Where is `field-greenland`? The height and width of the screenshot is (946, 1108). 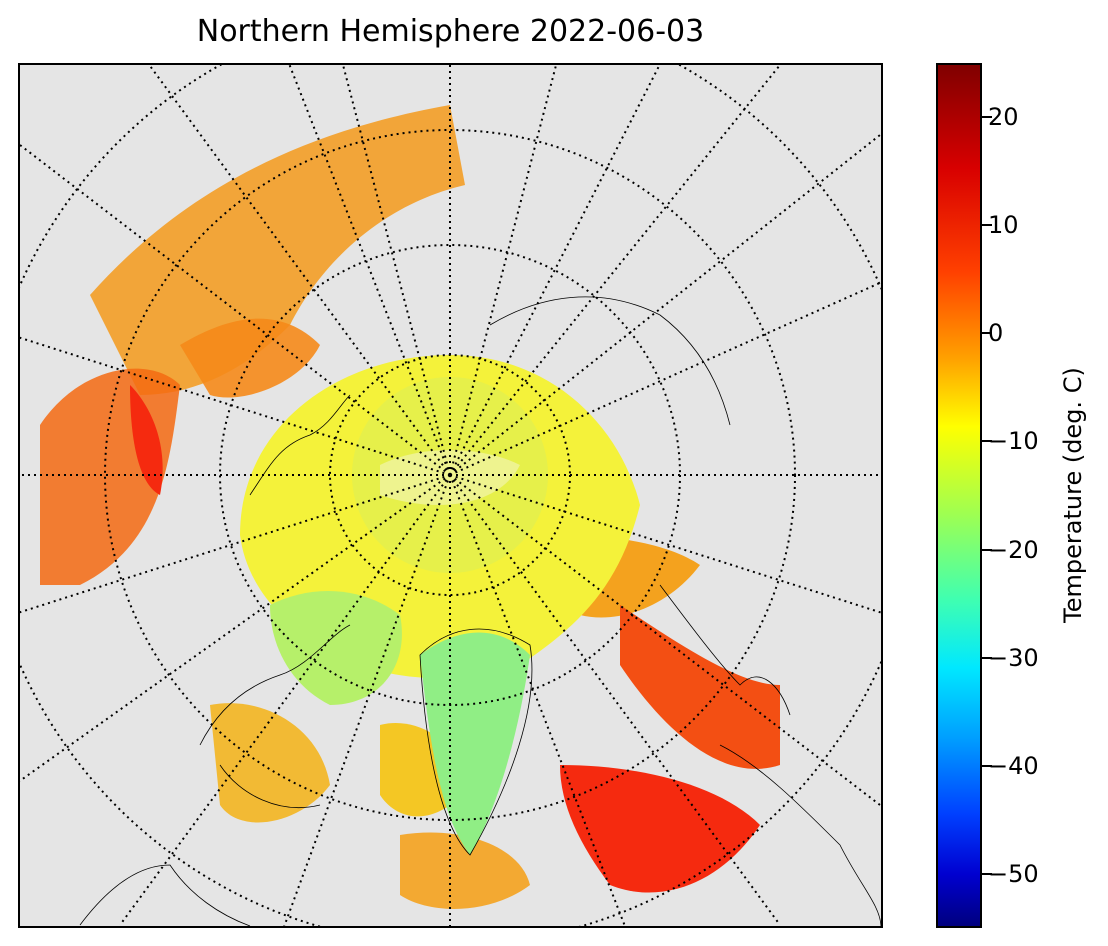
field-greenland is located at coordinates (475, 743).